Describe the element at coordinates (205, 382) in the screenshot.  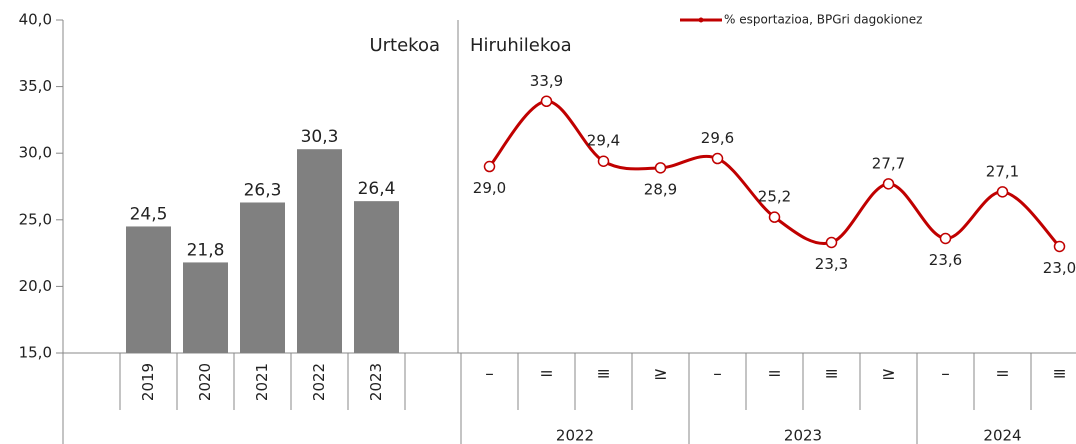
I see `x-tick-label: 2020` at that location.